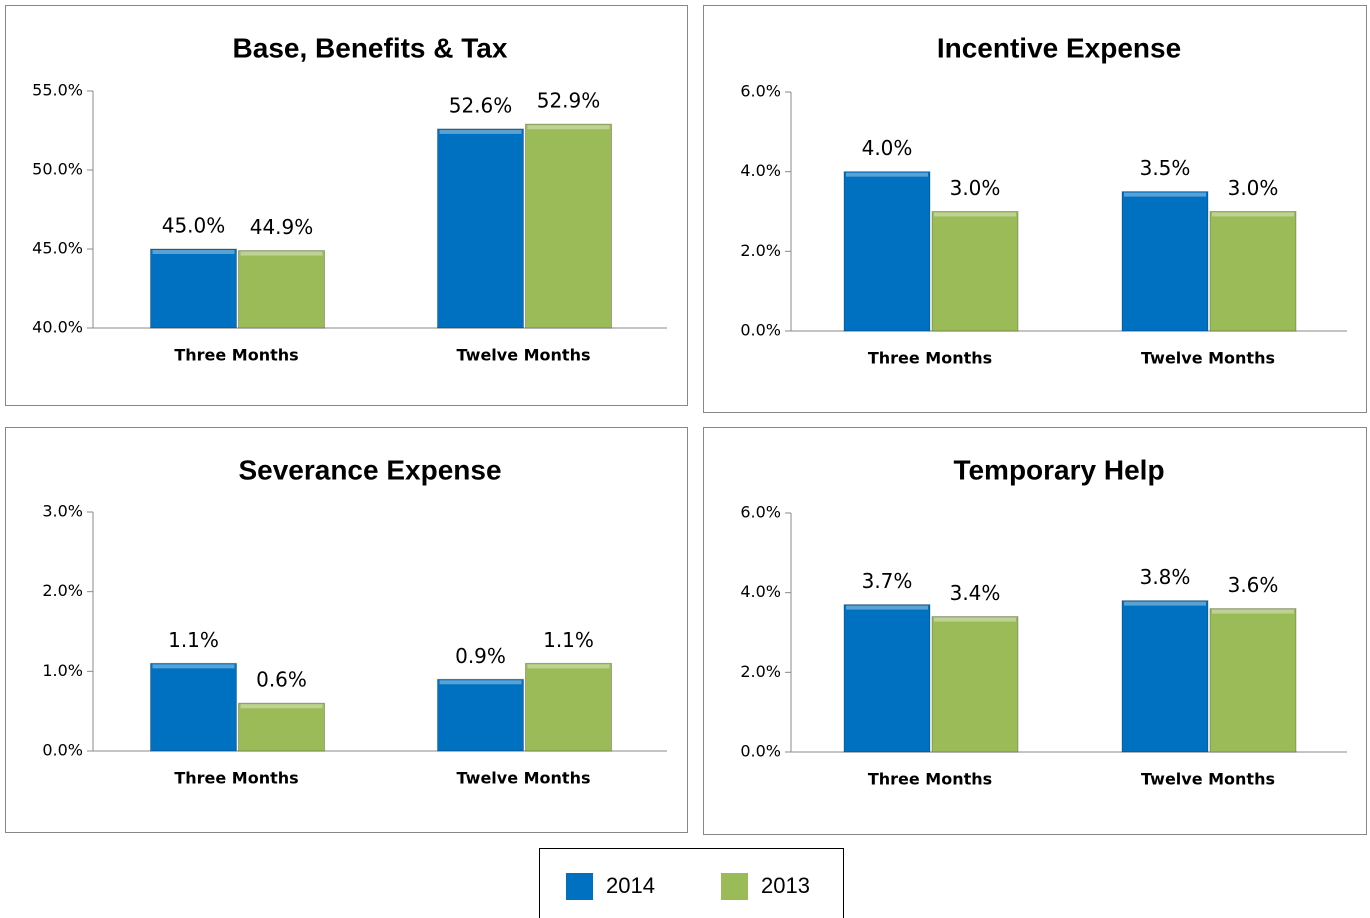 The height and width of the screenshot is (918, 1370). Describe the element at coordinates (1059, 47) in the screenshot. I see `chart-title: Incentive Expense` at that location.